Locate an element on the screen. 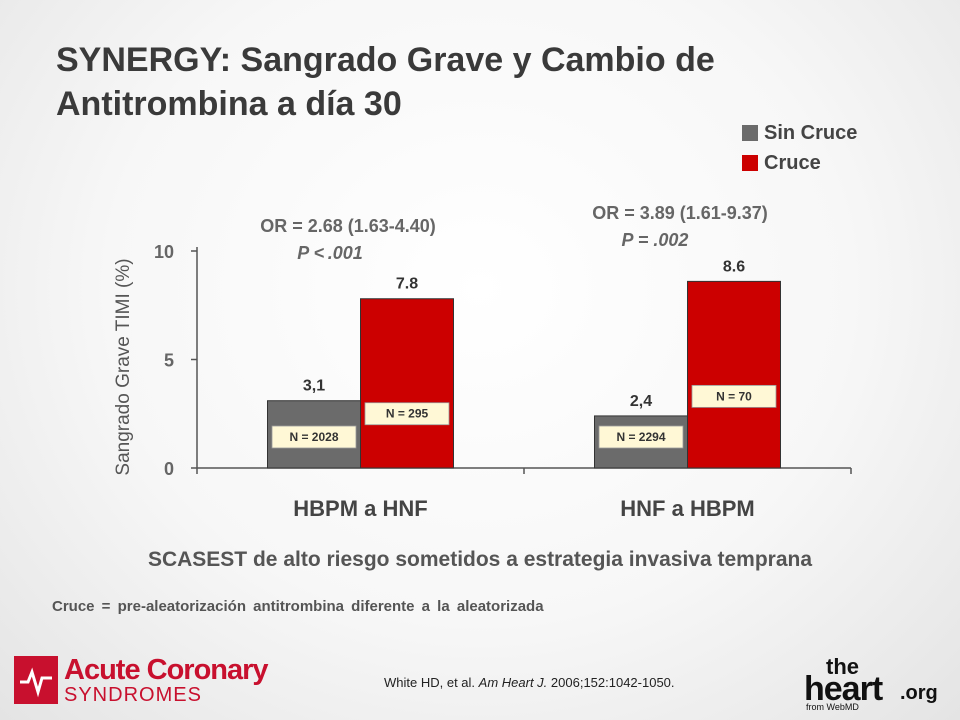 This screenshot has width=960, height=720. odds-ratio-text-2: OR = 3.89 (1.61-9.37) is located at coordinates (680, 213).